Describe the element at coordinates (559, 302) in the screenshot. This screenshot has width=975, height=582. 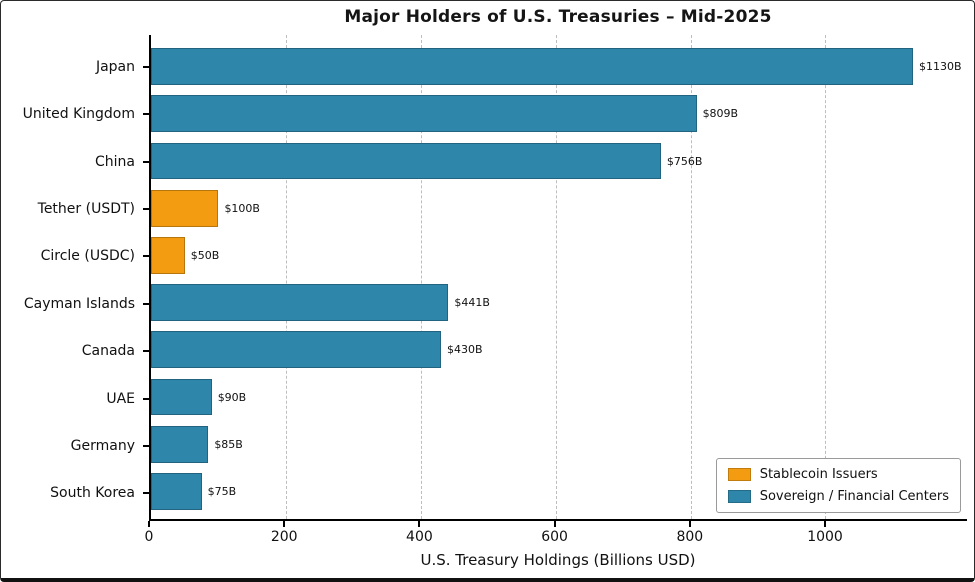
I see `bar-row: $441B` at that location.